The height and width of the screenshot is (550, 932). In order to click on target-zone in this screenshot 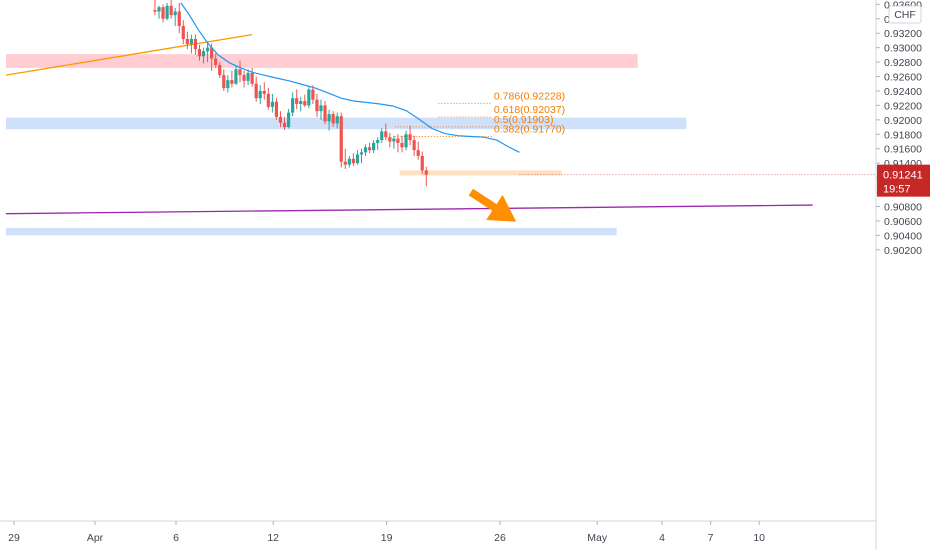, I will do `click(311, 232)`.